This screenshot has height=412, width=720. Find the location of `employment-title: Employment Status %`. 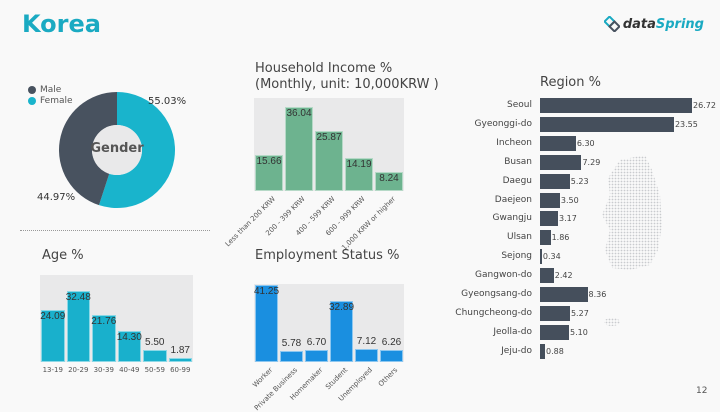

employment-title: Employment Status % is located at coordinates (327, 255).